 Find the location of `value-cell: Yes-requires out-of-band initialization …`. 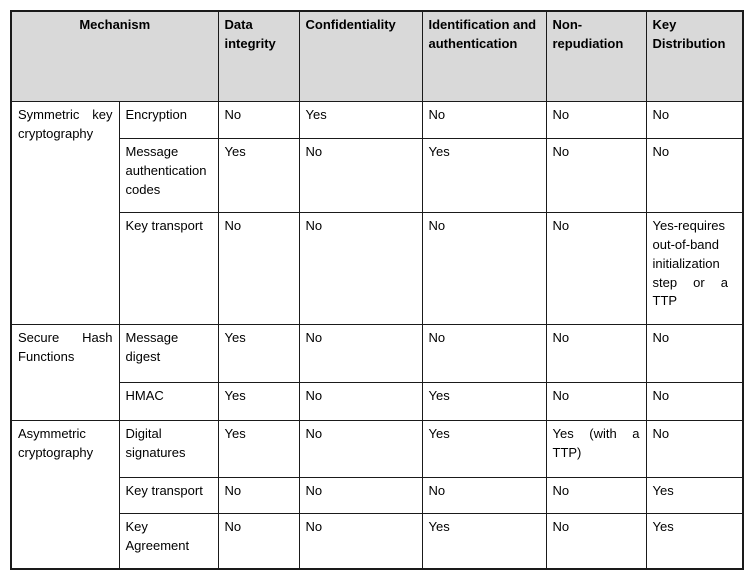

value-cell: Yes-requires out-of-band initialization … is located at coordinates (694, 268).